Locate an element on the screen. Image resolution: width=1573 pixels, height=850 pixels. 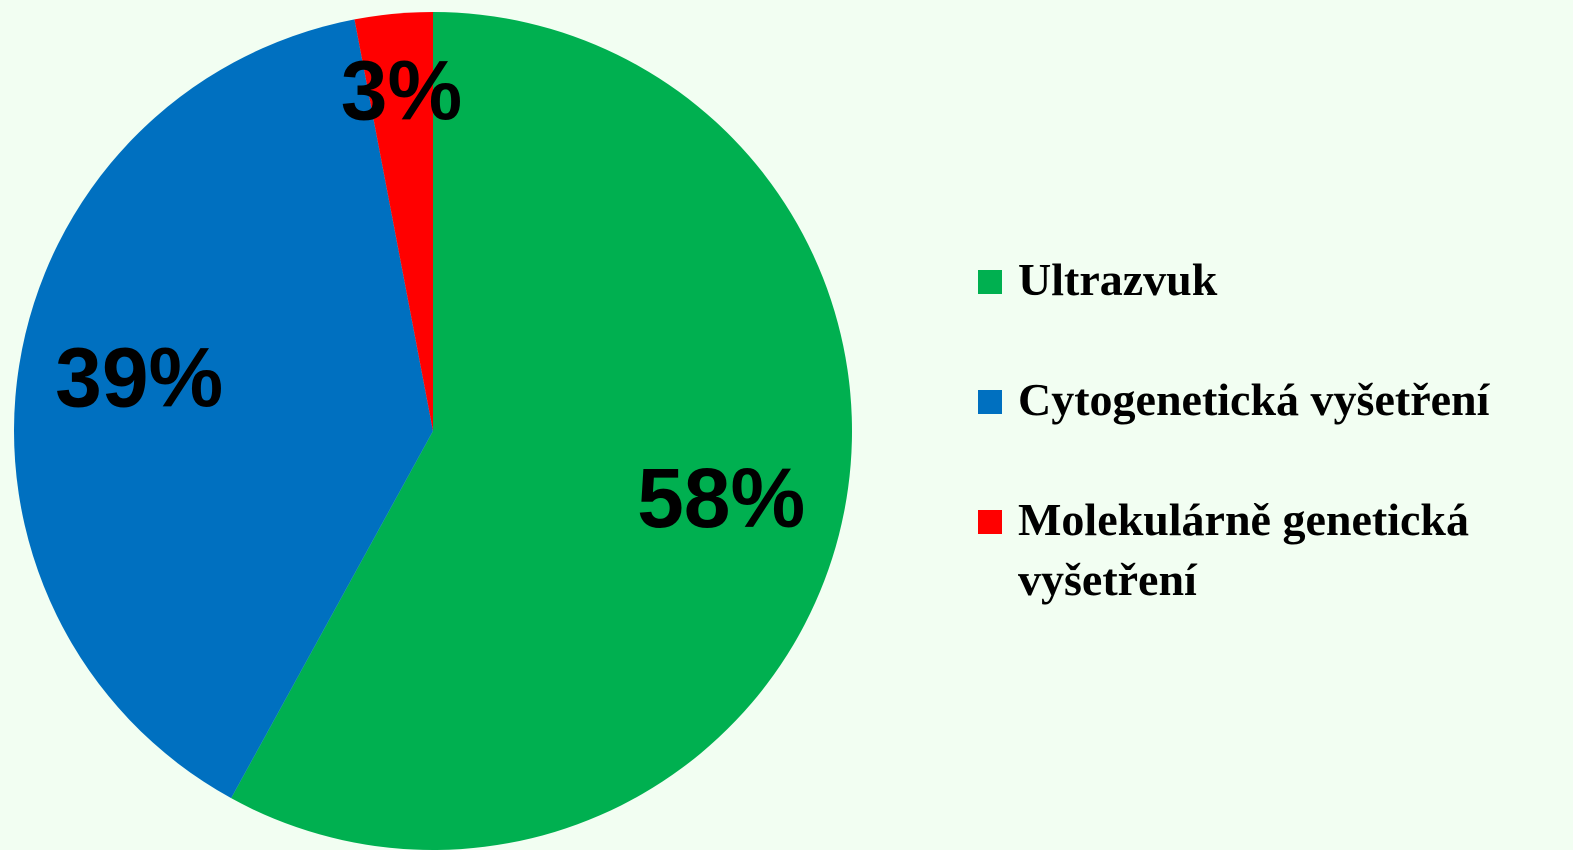
data-label: 39% is located at coordinates (139, 378).